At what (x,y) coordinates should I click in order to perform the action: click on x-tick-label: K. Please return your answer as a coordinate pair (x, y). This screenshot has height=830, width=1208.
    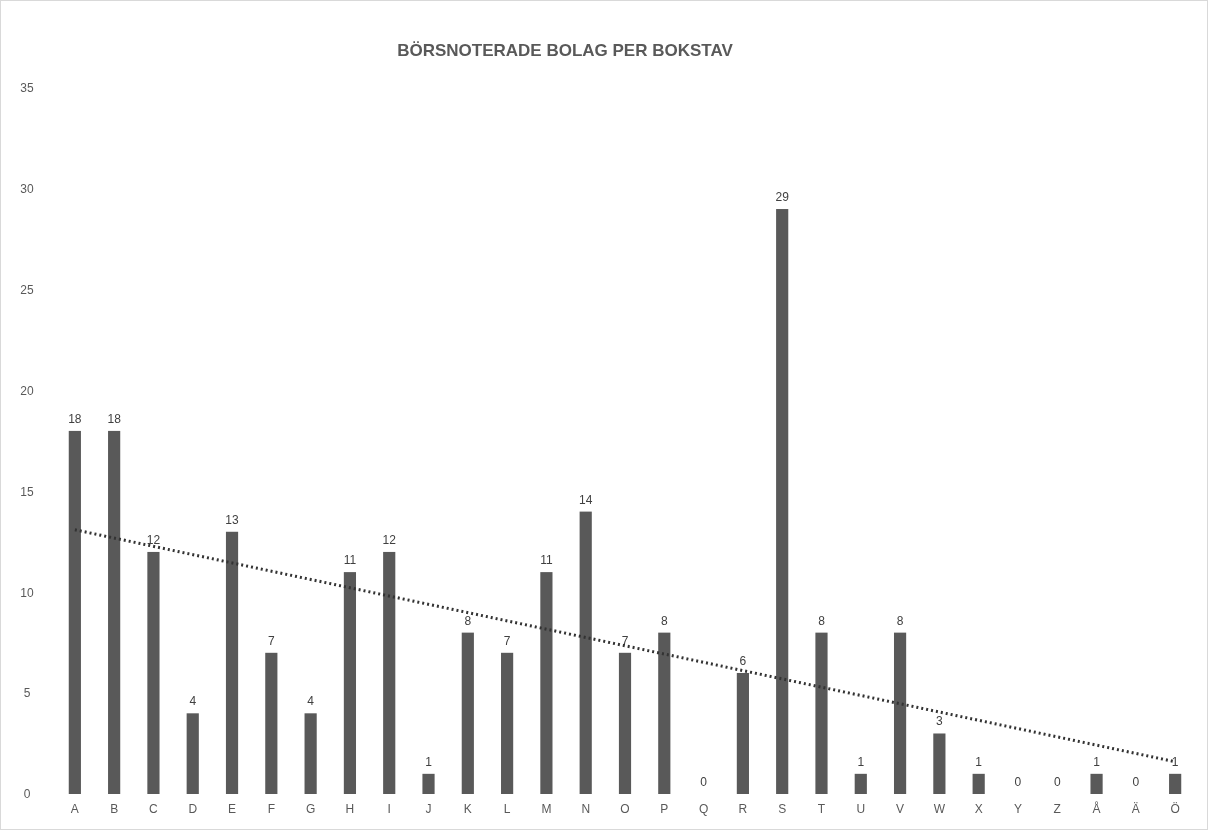
    Looking at the image, I should click on (467, 808).